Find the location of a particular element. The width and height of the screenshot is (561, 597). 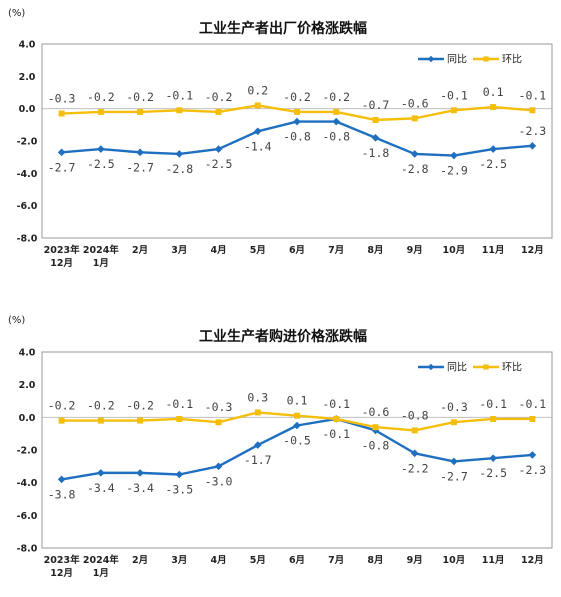

x-tick-label: 7月 is located at coordinates (336, 560).